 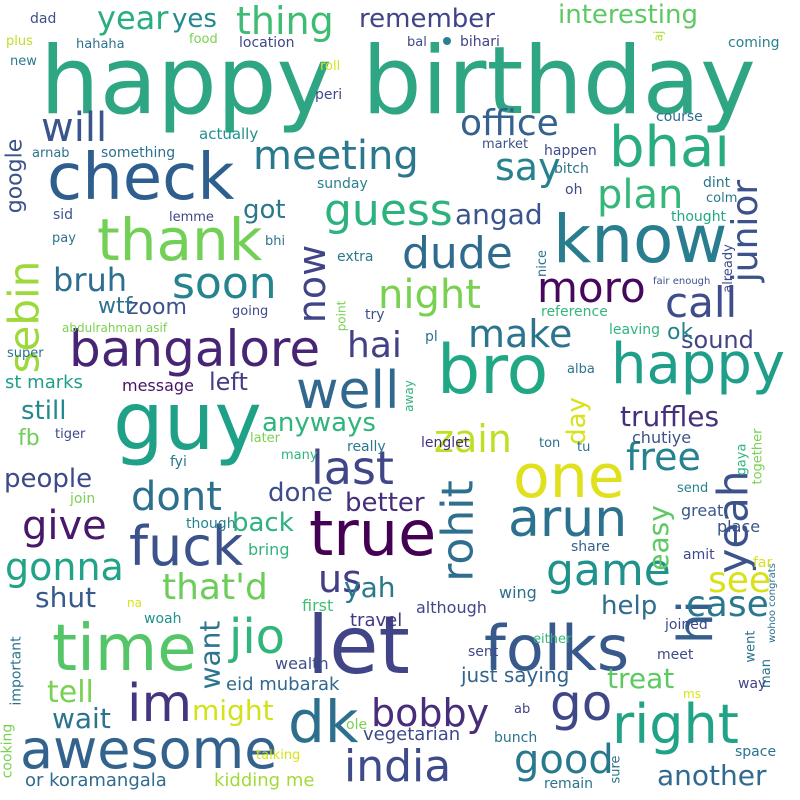 I want to click on word-yah: yah, so click(x=370, y=587).